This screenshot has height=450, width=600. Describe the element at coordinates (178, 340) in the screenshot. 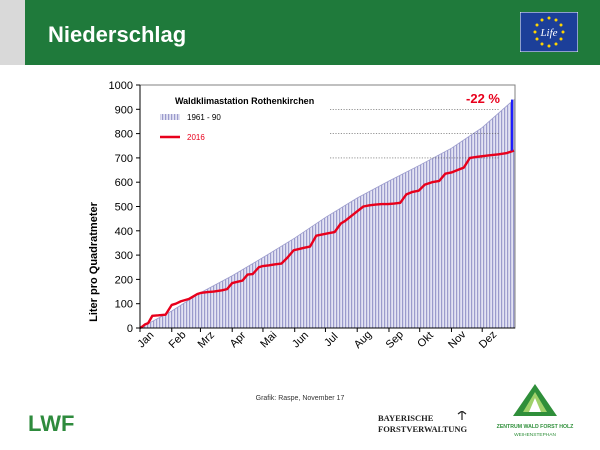

I see `x-tick-label: Feb` at that location.